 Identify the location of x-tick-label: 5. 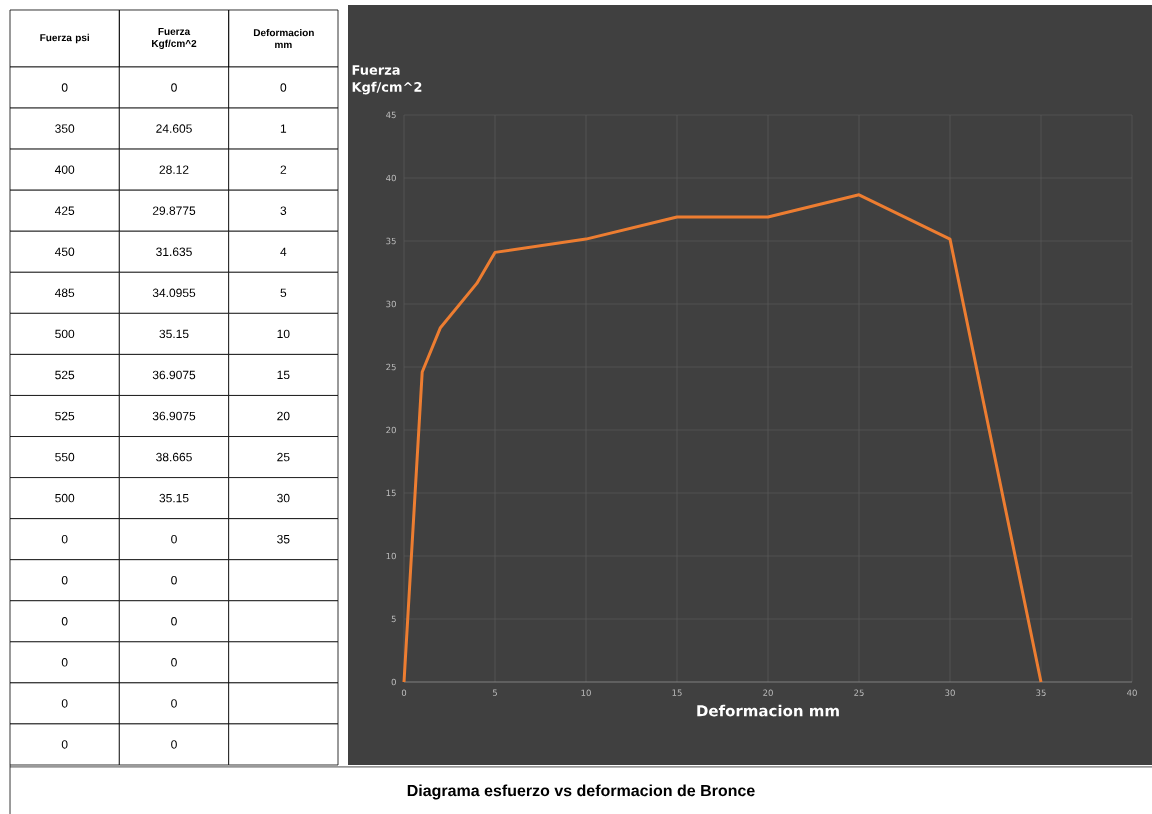
(494, 692).